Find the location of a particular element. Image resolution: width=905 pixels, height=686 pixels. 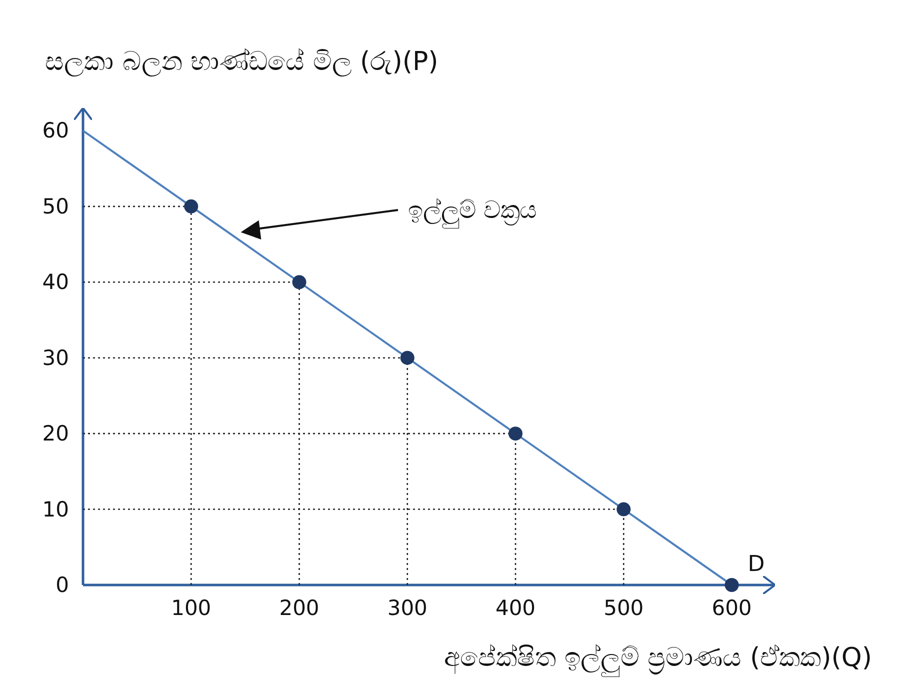

x-tick-label: 600 is located at coordinates (732, 608).